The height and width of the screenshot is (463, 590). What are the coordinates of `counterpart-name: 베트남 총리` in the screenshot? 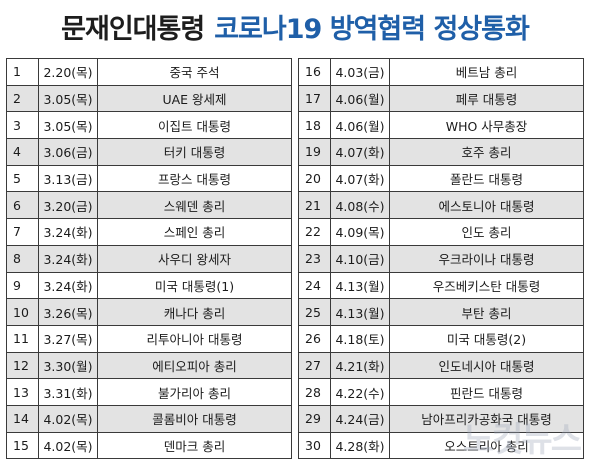 It's located at (486, 72).